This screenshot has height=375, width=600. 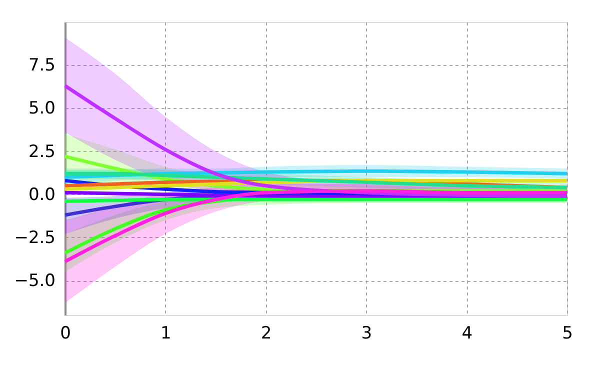 What do you see at coordinates (266, 334) in the screenshot?
I see `x-tick-label: 2` at bounding box center [266, 334].